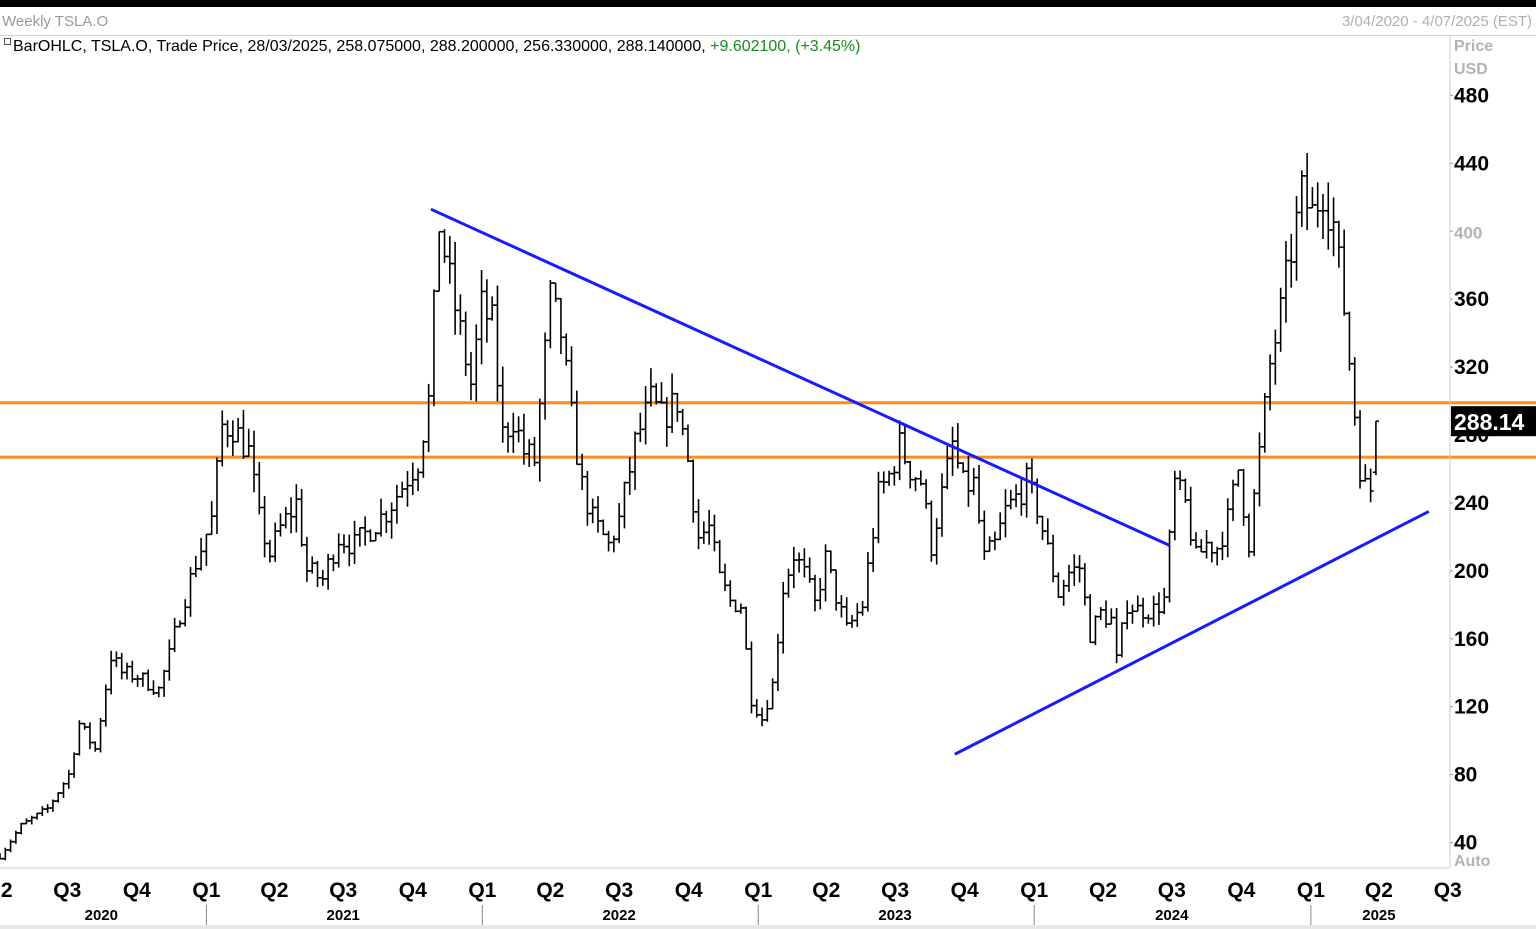  Describe the element at coordinates (1378, 915) in the screenshot. I see `x-year-label: 2025` at that location.